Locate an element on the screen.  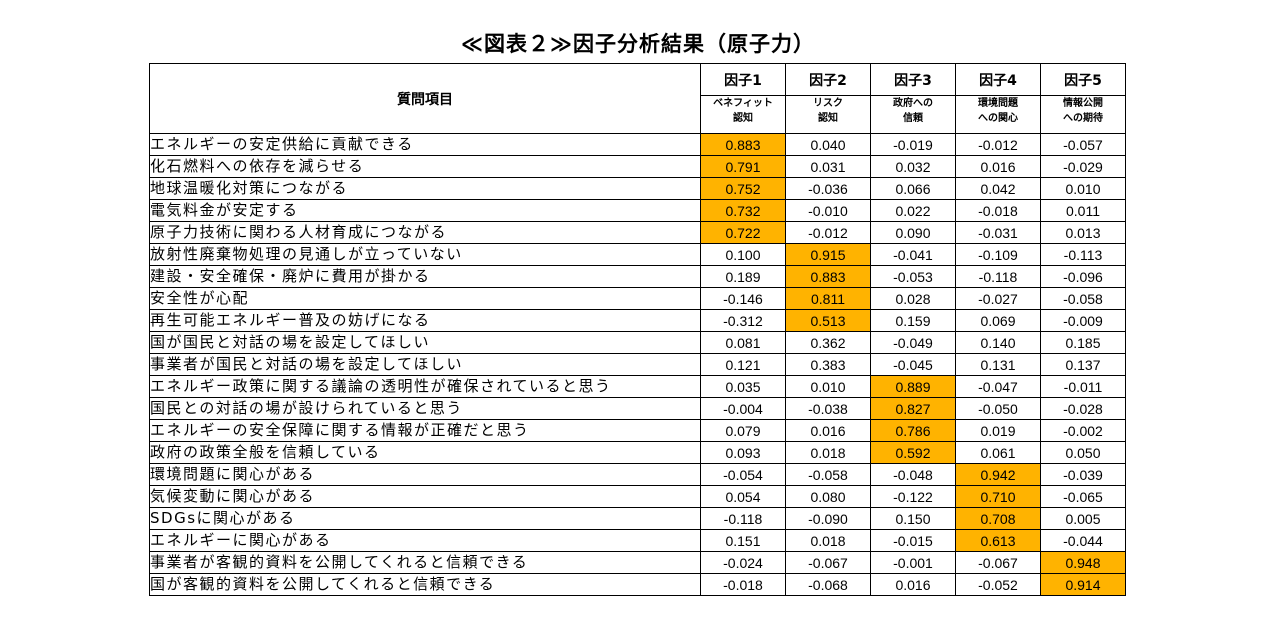
table-row: 安全性が心配 -0.146 0.811 0.028 -0.027 -0.058 is located at coordinates (637, 298).